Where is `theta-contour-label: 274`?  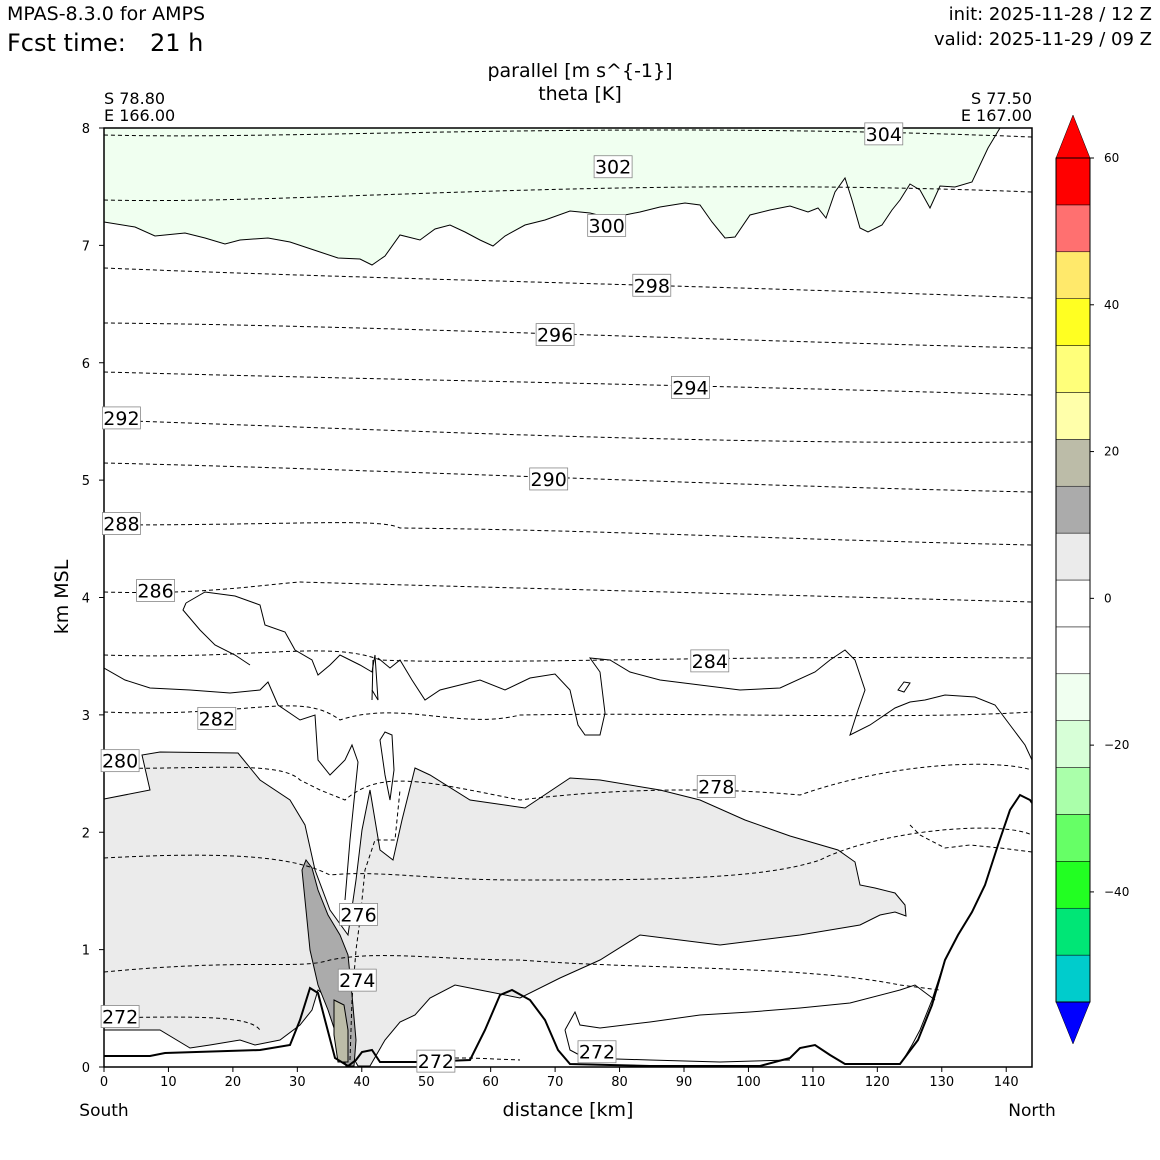 theta-contour-label: 274 is located at coordinates (357, 980).